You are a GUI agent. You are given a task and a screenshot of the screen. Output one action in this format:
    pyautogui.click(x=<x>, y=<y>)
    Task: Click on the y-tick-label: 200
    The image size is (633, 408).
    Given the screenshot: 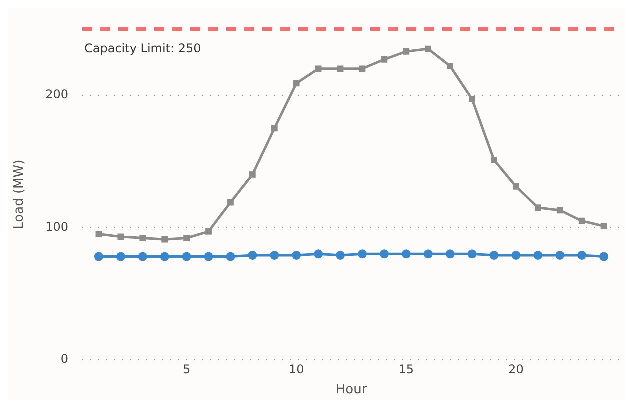 What is the action you would take?
    pyautogui.click(x=57, y=94)
    